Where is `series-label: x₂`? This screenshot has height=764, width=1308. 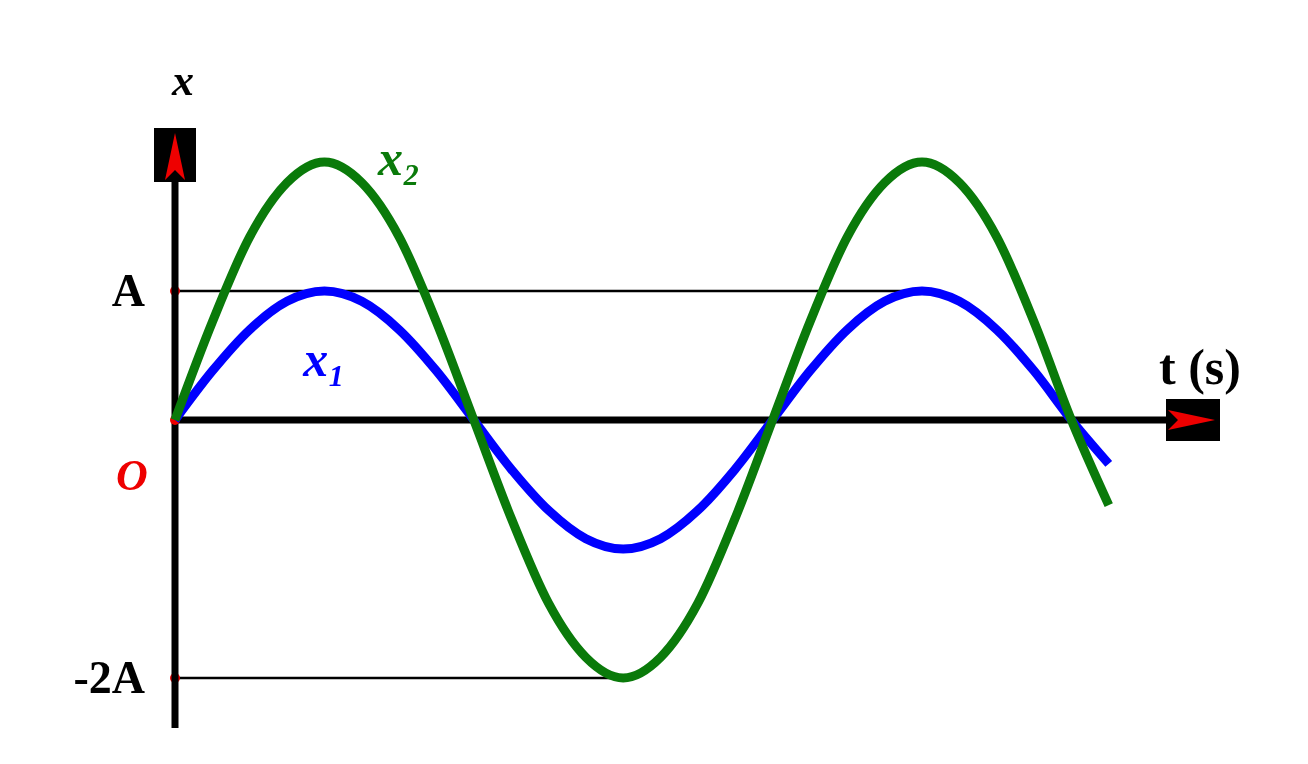 series-label: x₂ is located at coordinates (398, 157).